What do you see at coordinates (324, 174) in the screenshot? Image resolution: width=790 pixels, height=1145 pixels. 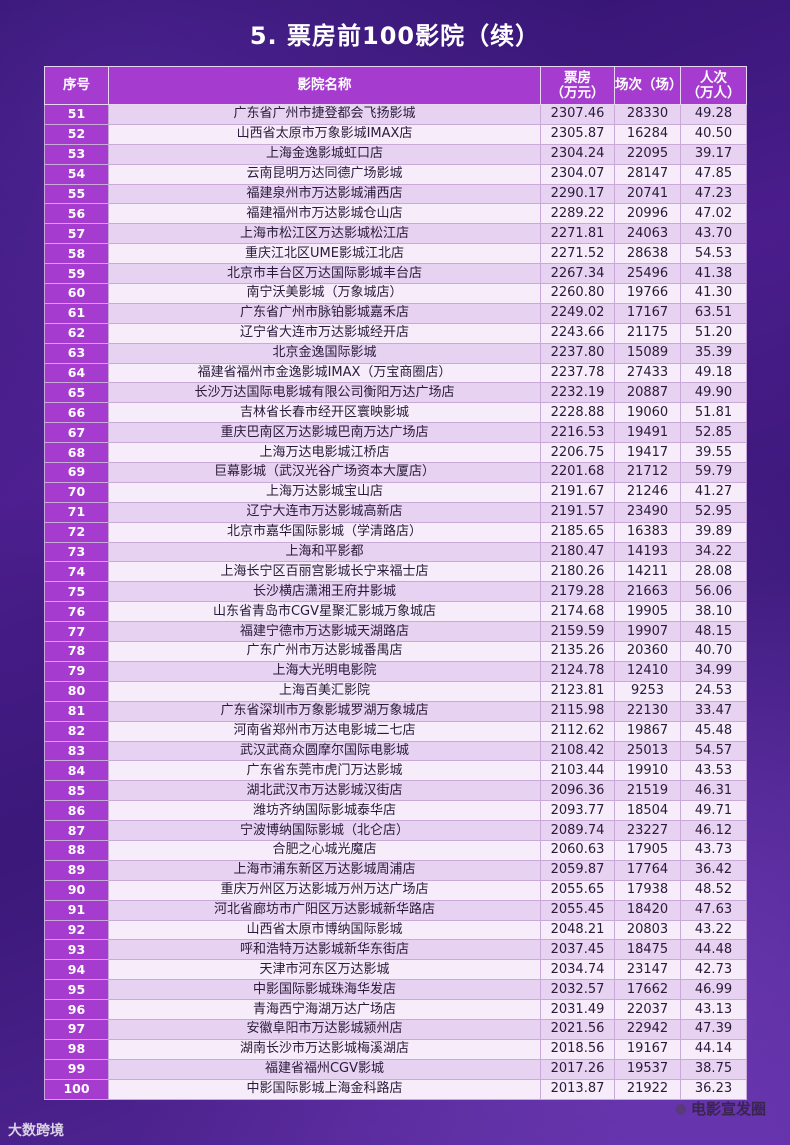 I see `cinema-name-cell: 云南昆明万达同德广场影城` at bounding box center [324, 174].